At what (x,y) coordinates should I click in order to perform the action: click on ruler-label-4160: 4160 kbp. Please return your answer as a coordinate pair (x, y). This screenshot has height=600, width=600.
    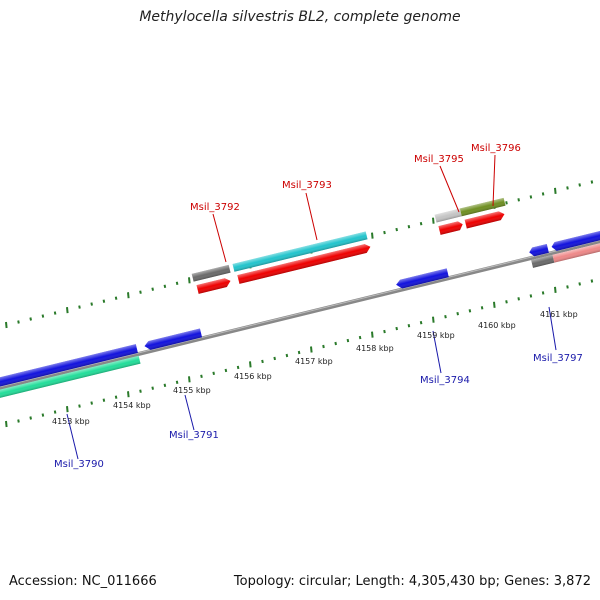
    Looking at the image, I should click on (497, 325).